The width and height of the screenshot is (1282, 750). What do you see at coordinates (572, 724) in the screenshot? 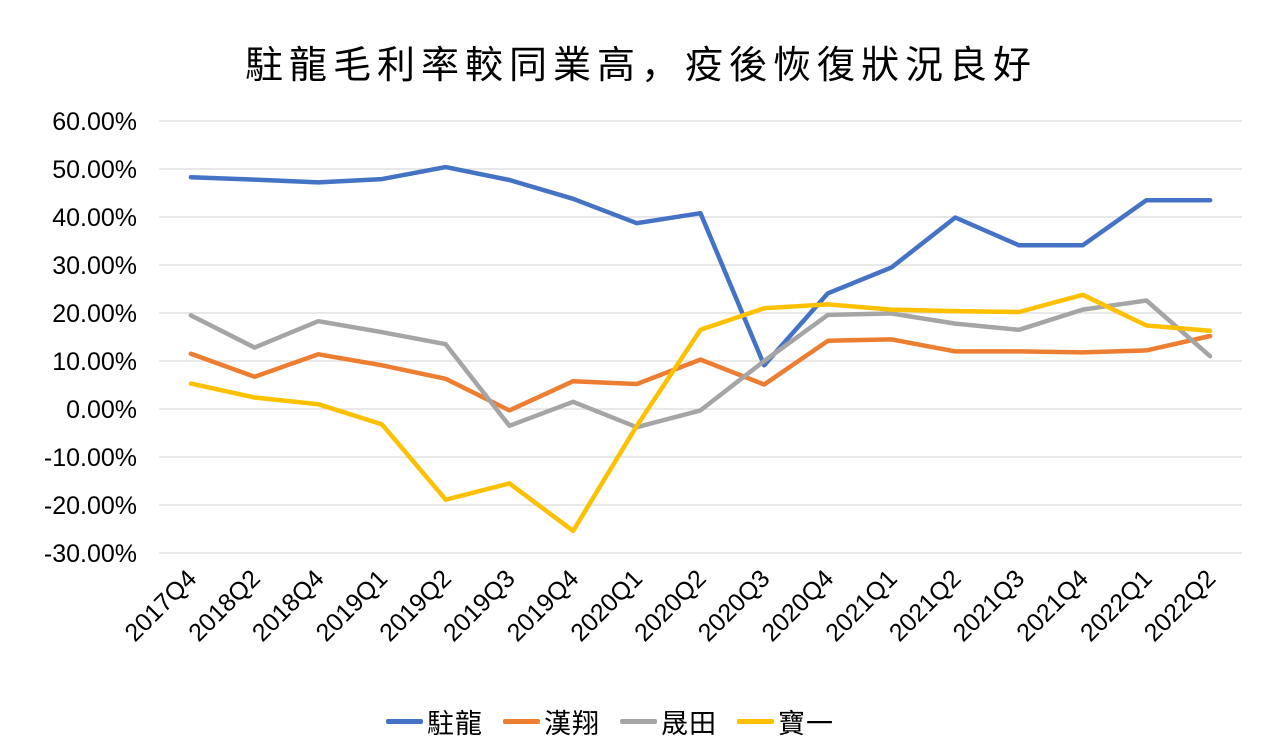
I see `legend-label: 漢翔` at bounding box center [572, 724].